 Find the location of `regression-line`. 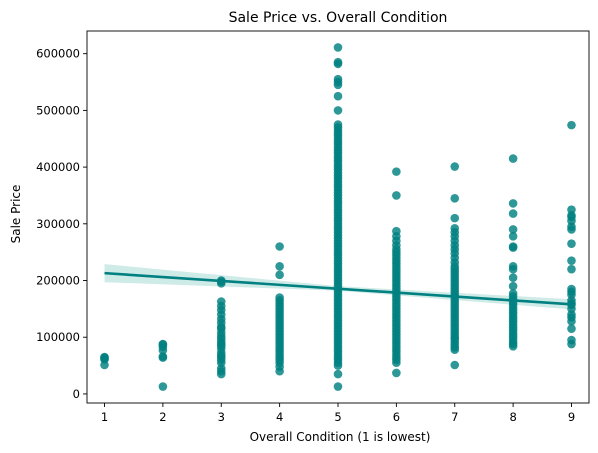

regression-line is located at coordinates (338, 288).